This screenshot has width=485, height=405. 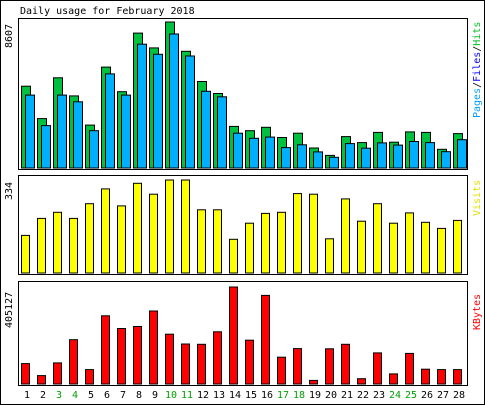 What do you see at coordinates (123, 395) in the screenshot?
I see `x-label-day-7: 7` at bounding box center [123, 395].